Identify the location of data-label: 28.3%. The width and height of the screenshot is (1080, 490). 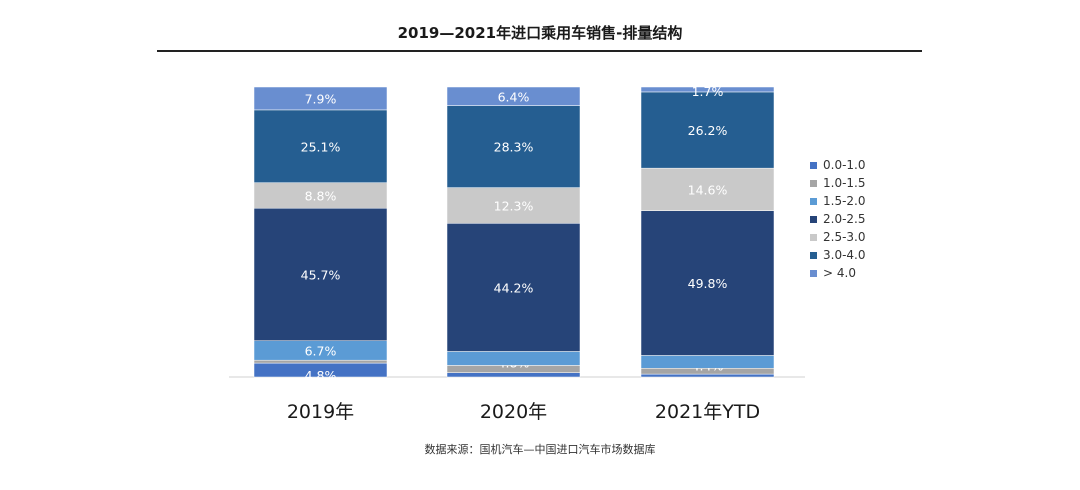
(514, 147).